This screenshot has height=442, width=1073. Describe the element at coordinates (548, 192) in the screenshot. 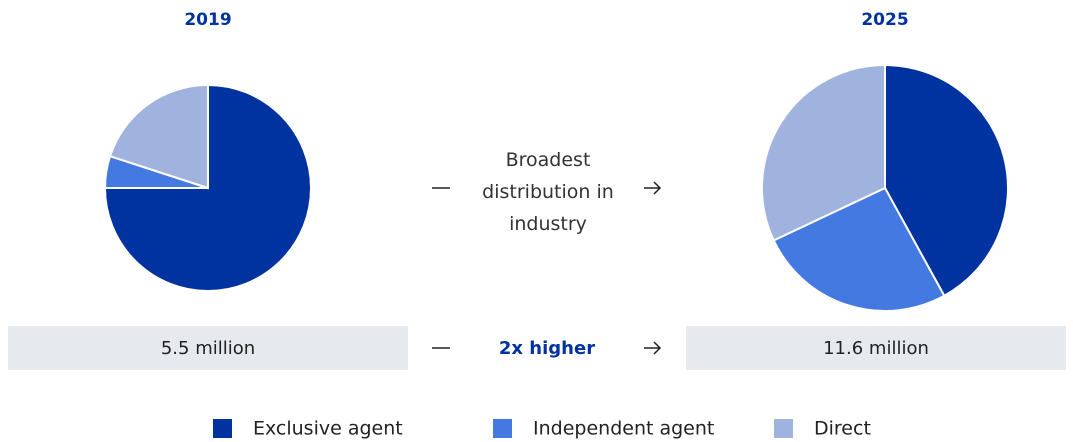

I see `note: Broadest distribution in industry` at that location.